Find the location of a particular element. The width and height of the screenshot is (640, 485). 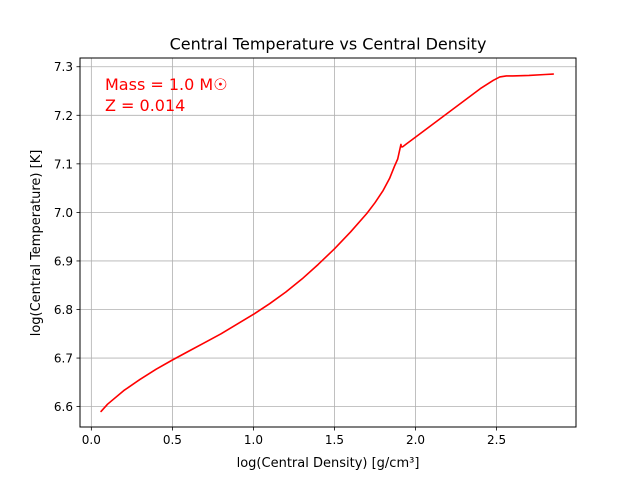

y-tick-label: 6.9 is located at coordinates (63, 261).